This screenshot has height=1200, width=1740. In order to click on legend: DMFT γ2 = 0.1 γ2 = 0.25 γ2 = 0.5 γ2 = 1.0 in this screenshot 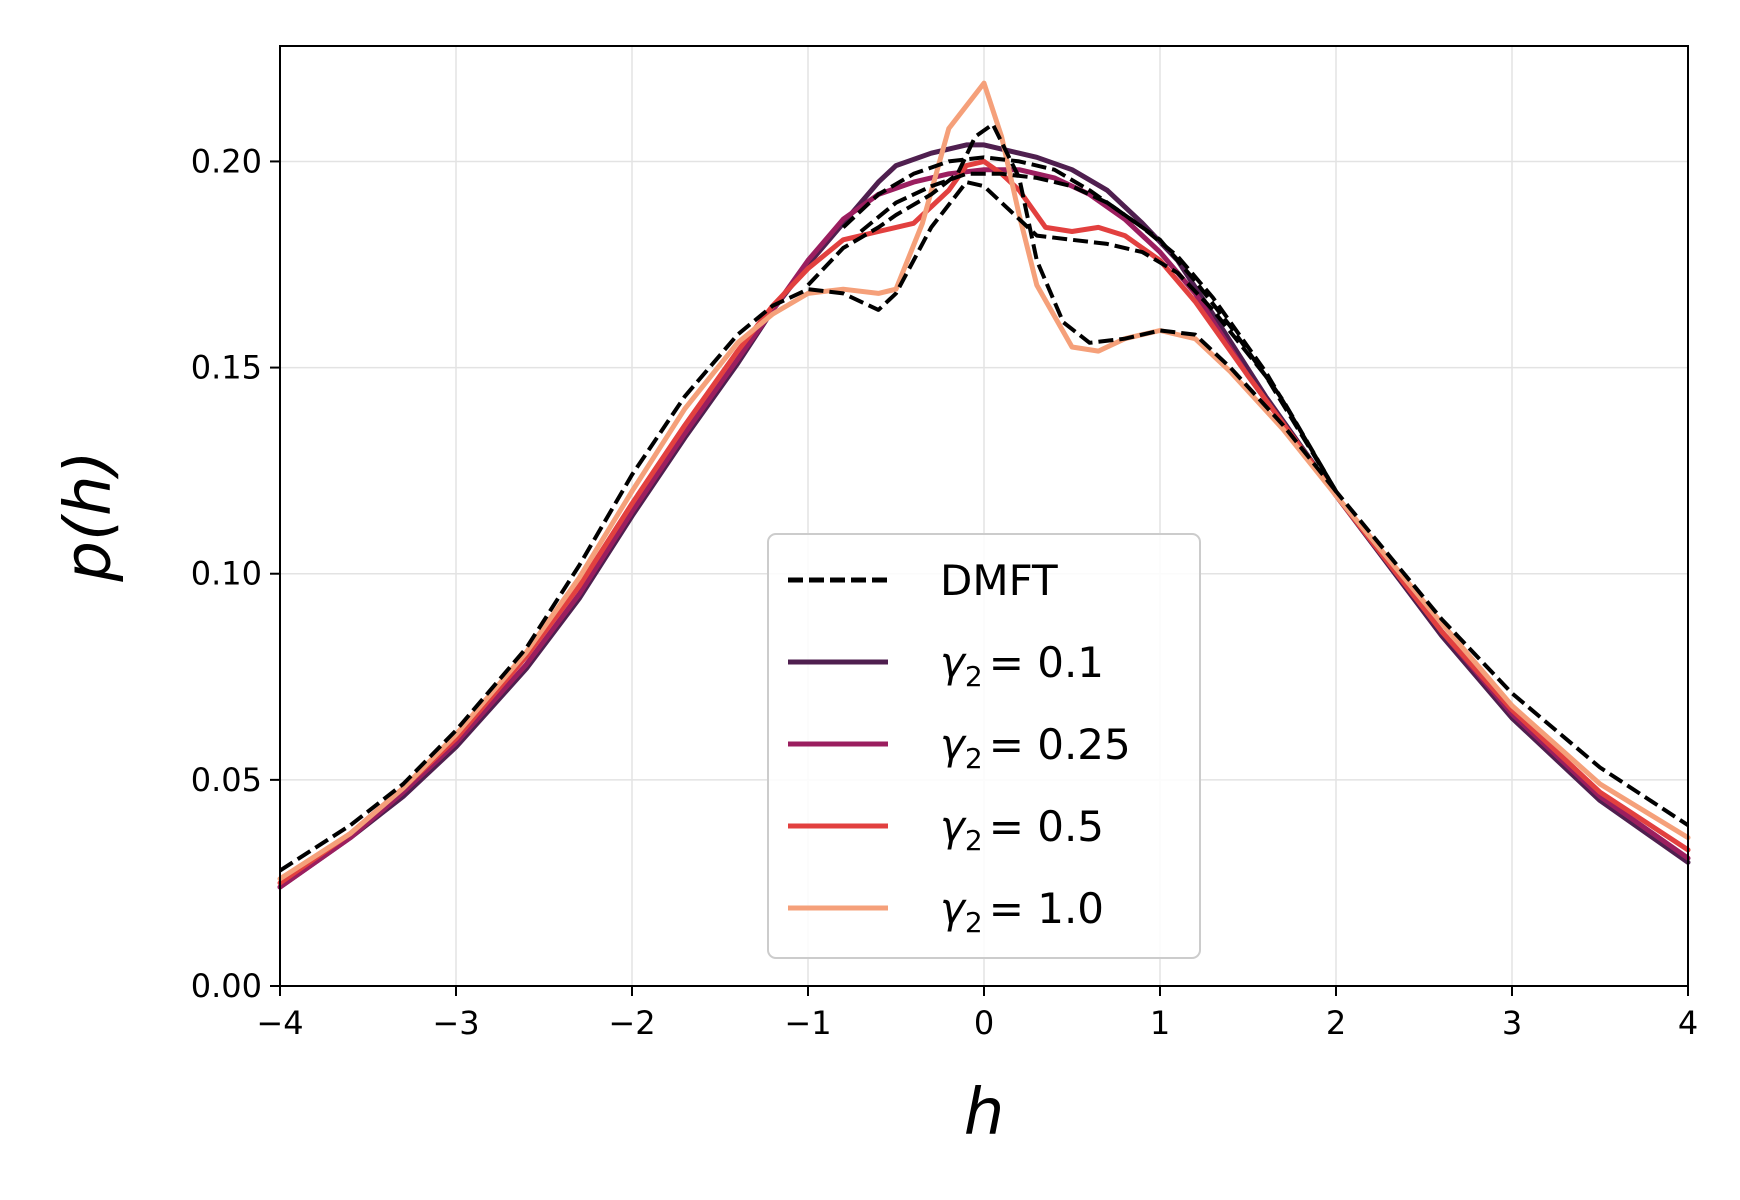, I will do `click(984, 746)`.